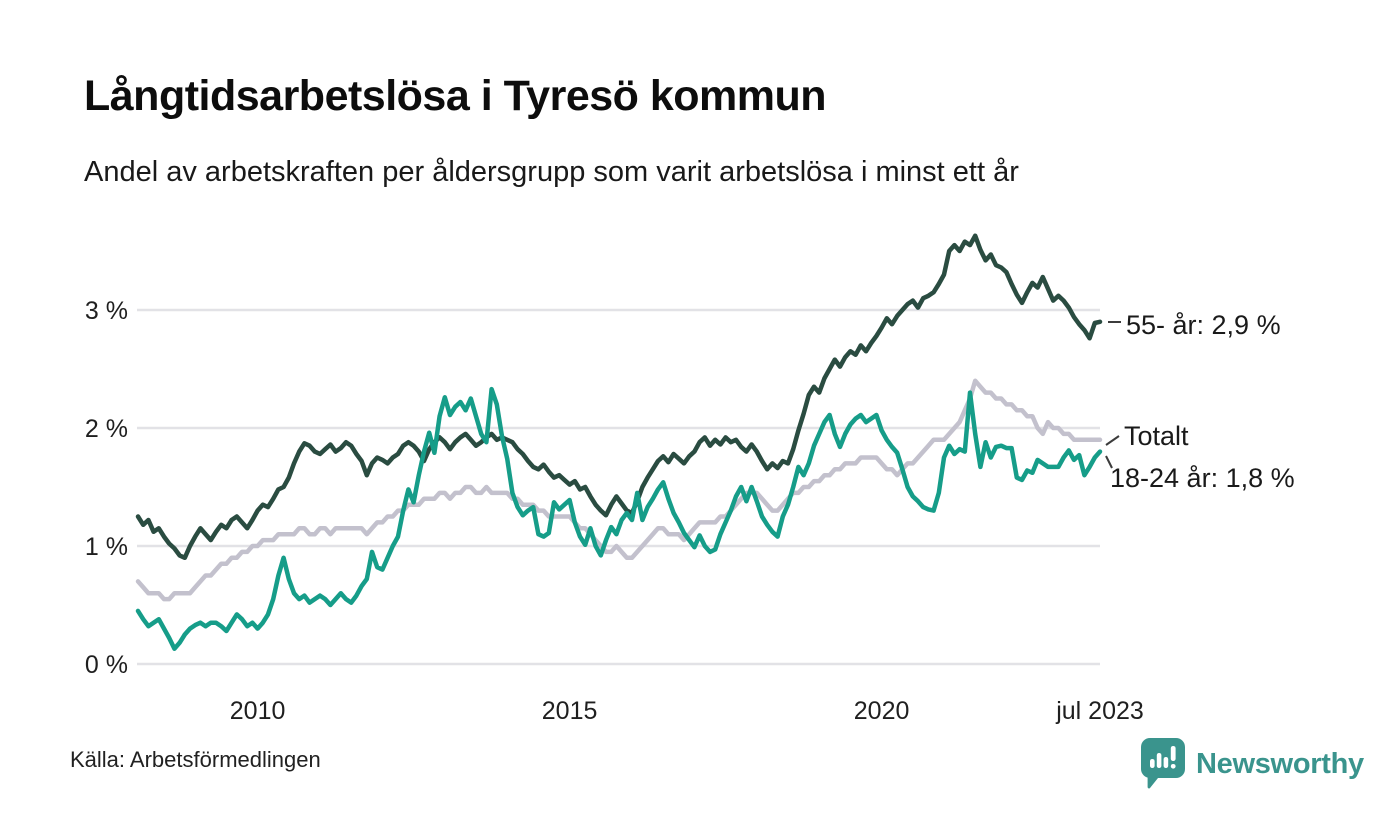 The width and height of the screenshot is (1400, 840). I want to click on page-title: Långtidsarbetslösa i Tyresö kommun, so click(455, 96).